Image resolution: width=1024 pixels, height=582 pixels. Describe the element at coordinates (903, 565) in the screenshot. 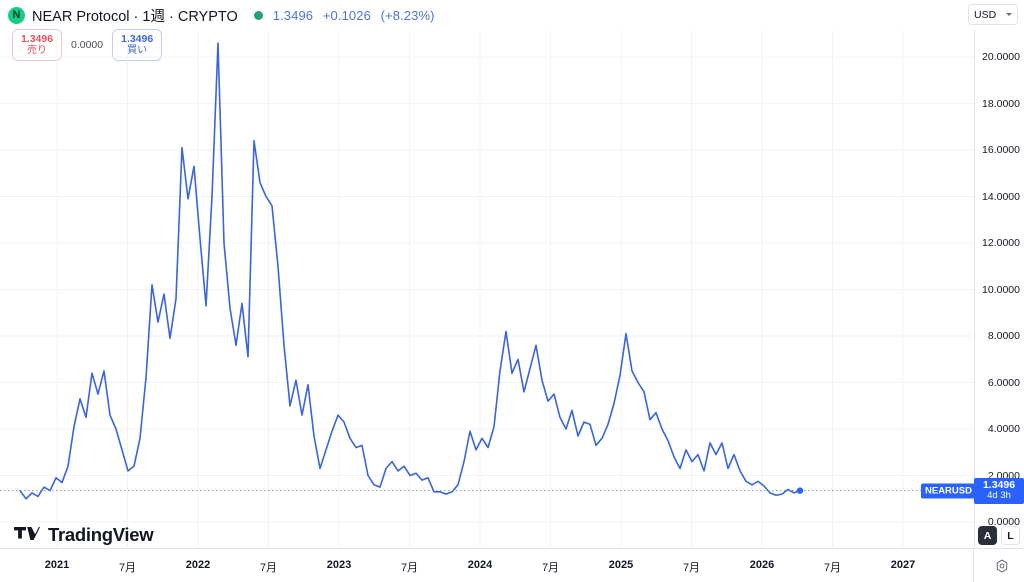

I see `time-axis-tick: 2027` at that location.